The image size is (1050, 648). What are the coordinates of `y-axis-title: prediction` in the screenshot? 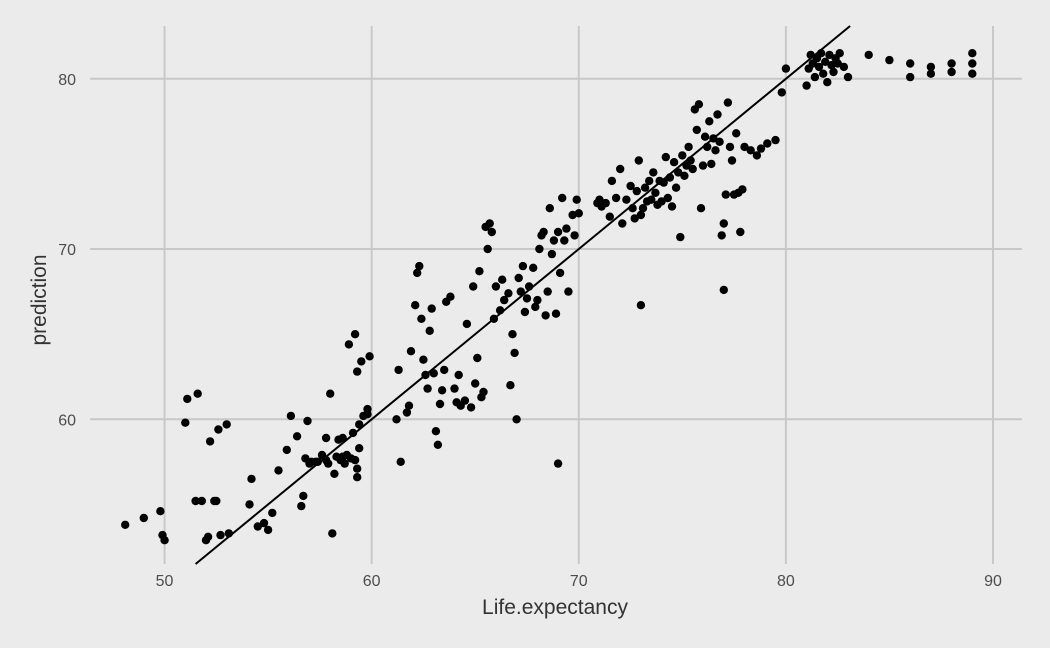 It's located at (39, 299).